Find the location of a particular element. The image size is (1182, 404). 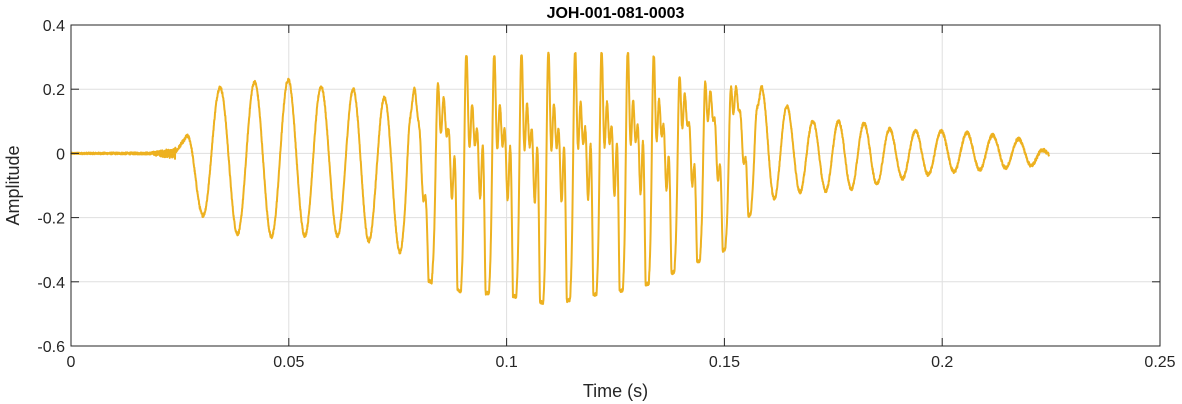

chart-title: JOH-001-081-0003 is located at coordinates (616, 13).